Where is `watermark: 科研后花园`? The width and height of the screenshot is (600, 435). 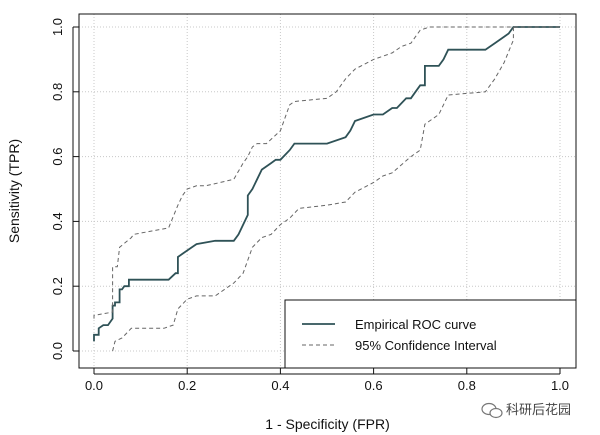 watermark: 科研后花园 is located at coordinates (526, 410).